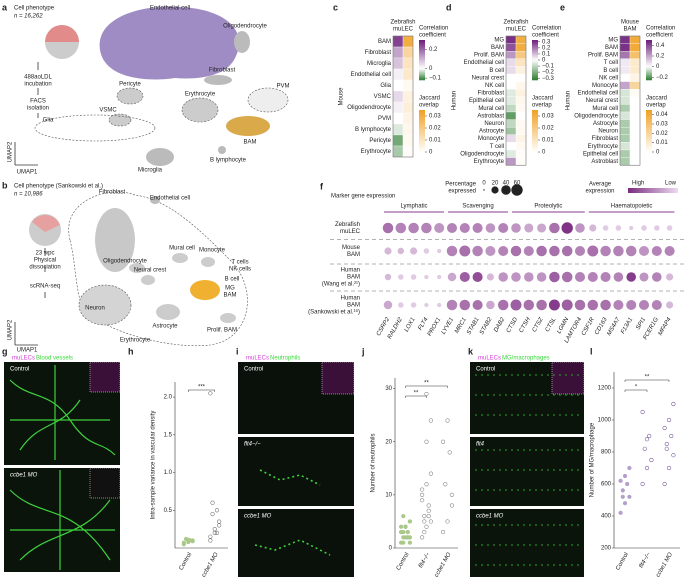 Image resolution: width=685 pixels, height=581 pixels. Describe the element at coordinates (546, 42) in the screenshot. I see `colorbar-tick-label: 0.3` at that location.